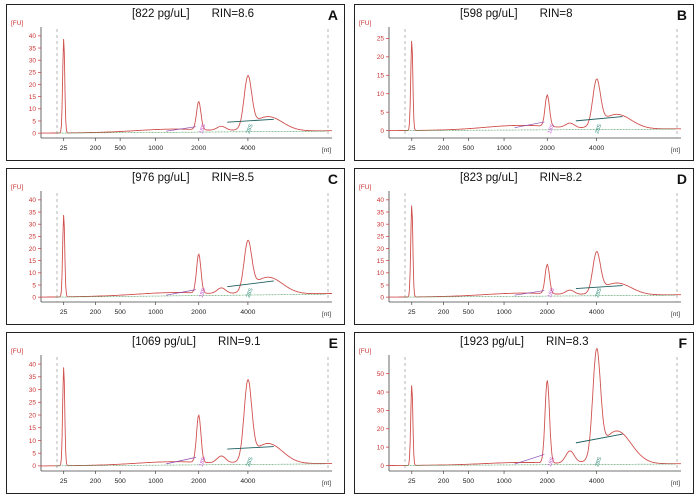 This screenshot has width=700, height=502. I want to click on concentration-label: [822 pg/uL], so click(161, 14).